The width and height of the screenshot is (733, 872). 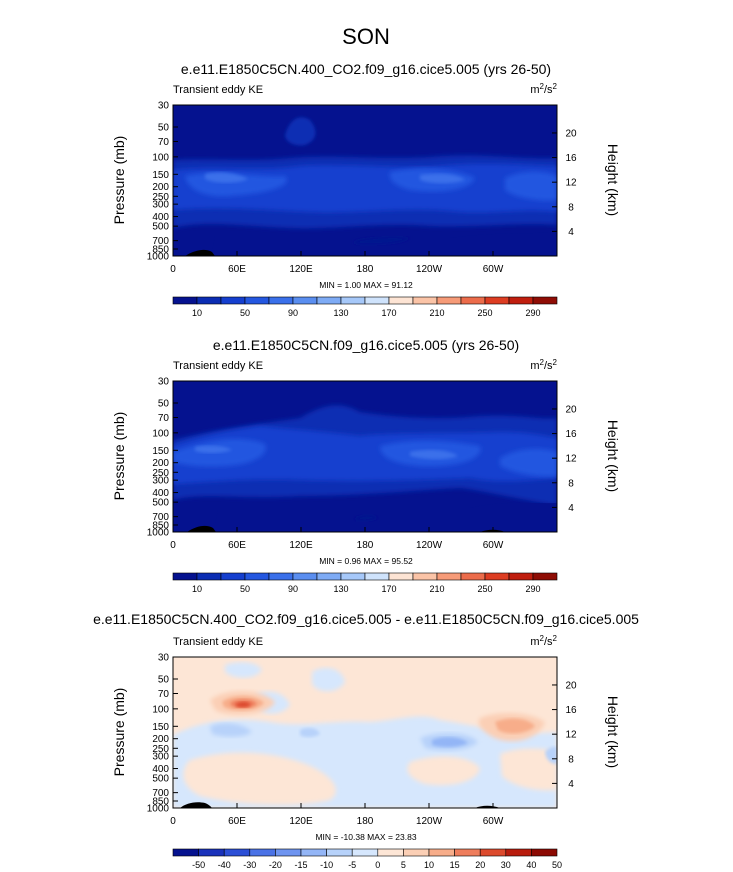 What do you see at coordinates (564, 459) in the screenshot?
I see `height-axis: 4 8 12 16 20` at bounding box center [564, 459].